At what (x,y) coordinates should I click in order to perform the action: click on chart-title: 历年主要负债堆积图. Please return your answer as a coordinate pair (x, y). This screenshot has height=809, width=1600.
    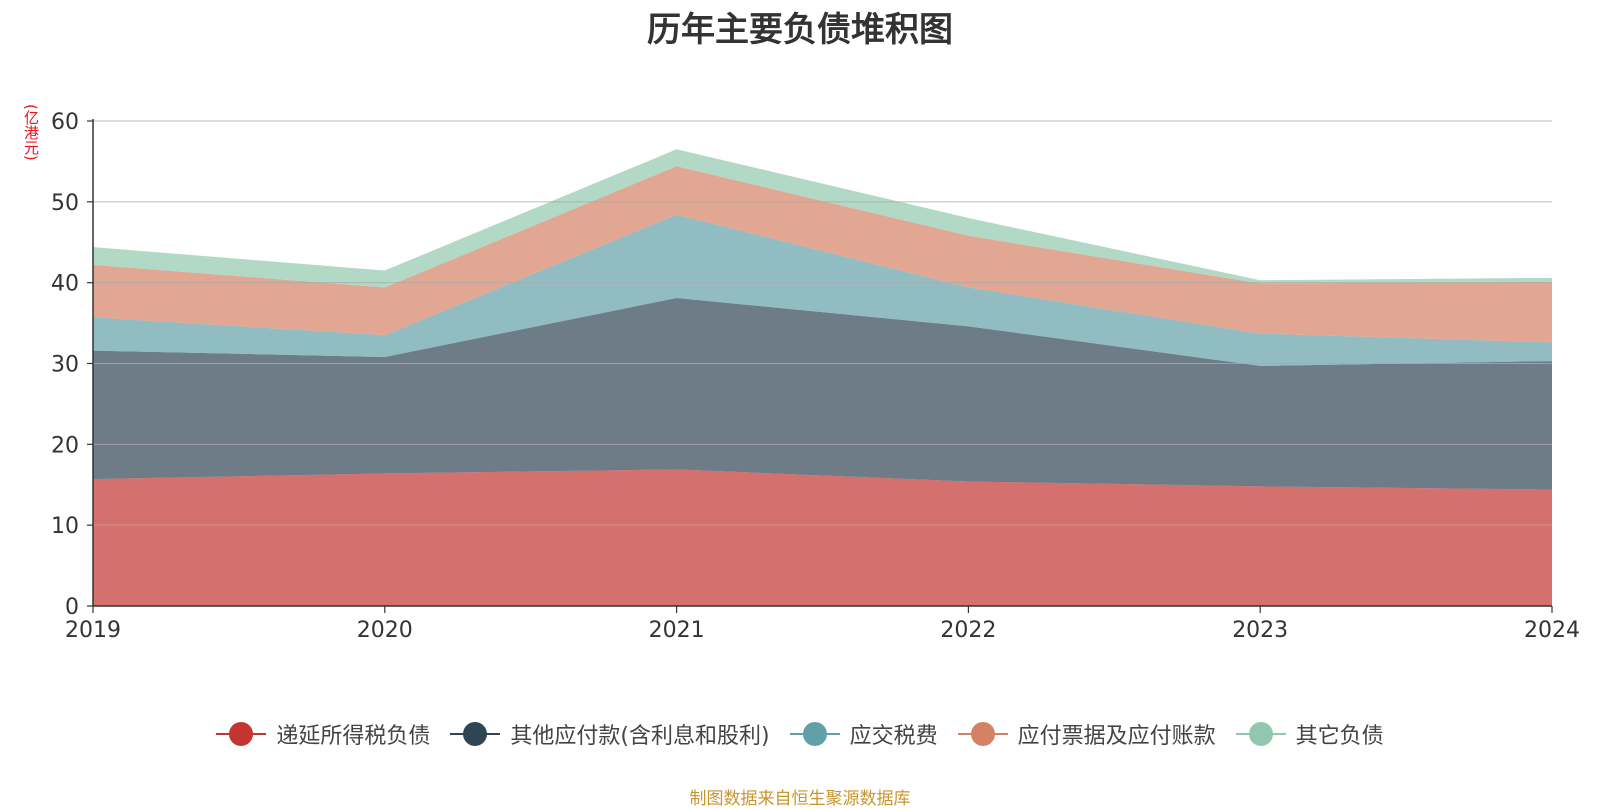
    Looking at the image, I should click on (800, 30).